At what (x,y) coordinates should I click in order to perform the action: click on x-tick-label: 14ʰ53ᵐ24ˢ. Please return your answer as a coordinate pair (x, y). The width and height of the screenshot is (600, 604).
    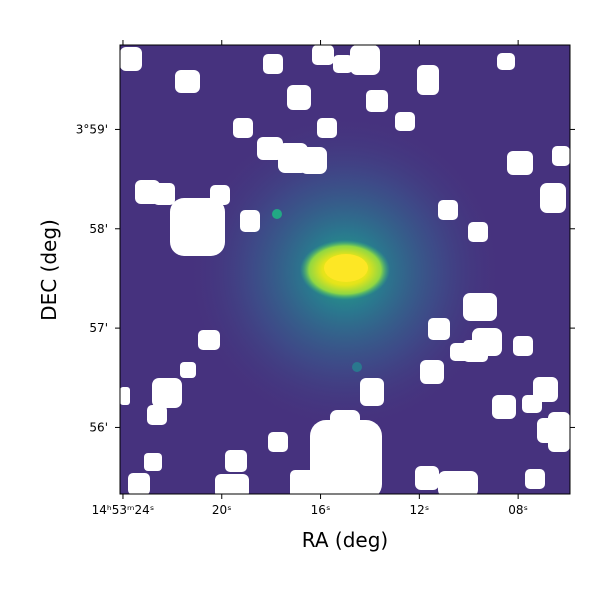
    Looking at the image, I should click on (123, 510).